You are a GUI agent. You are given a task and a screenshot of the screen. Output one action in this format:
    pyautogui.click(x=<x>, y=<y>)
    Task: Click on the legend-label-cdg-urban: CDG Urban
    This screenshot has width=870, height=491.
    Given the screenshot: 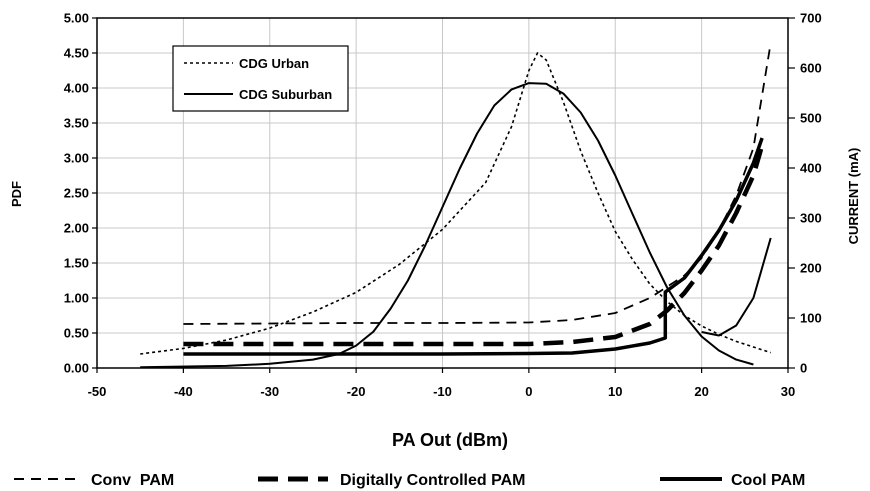 What is the action you would take?
    pyautogui.click(x=274, y=63)
    